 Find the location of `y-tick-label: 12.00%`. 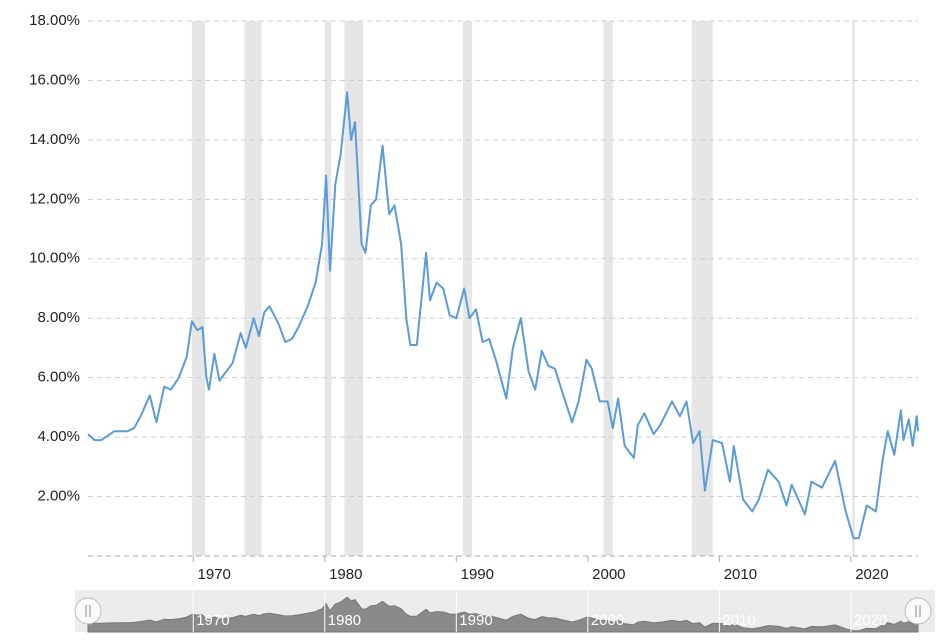

y-tick-label: 12.00% is located at coordinates (54, 198).